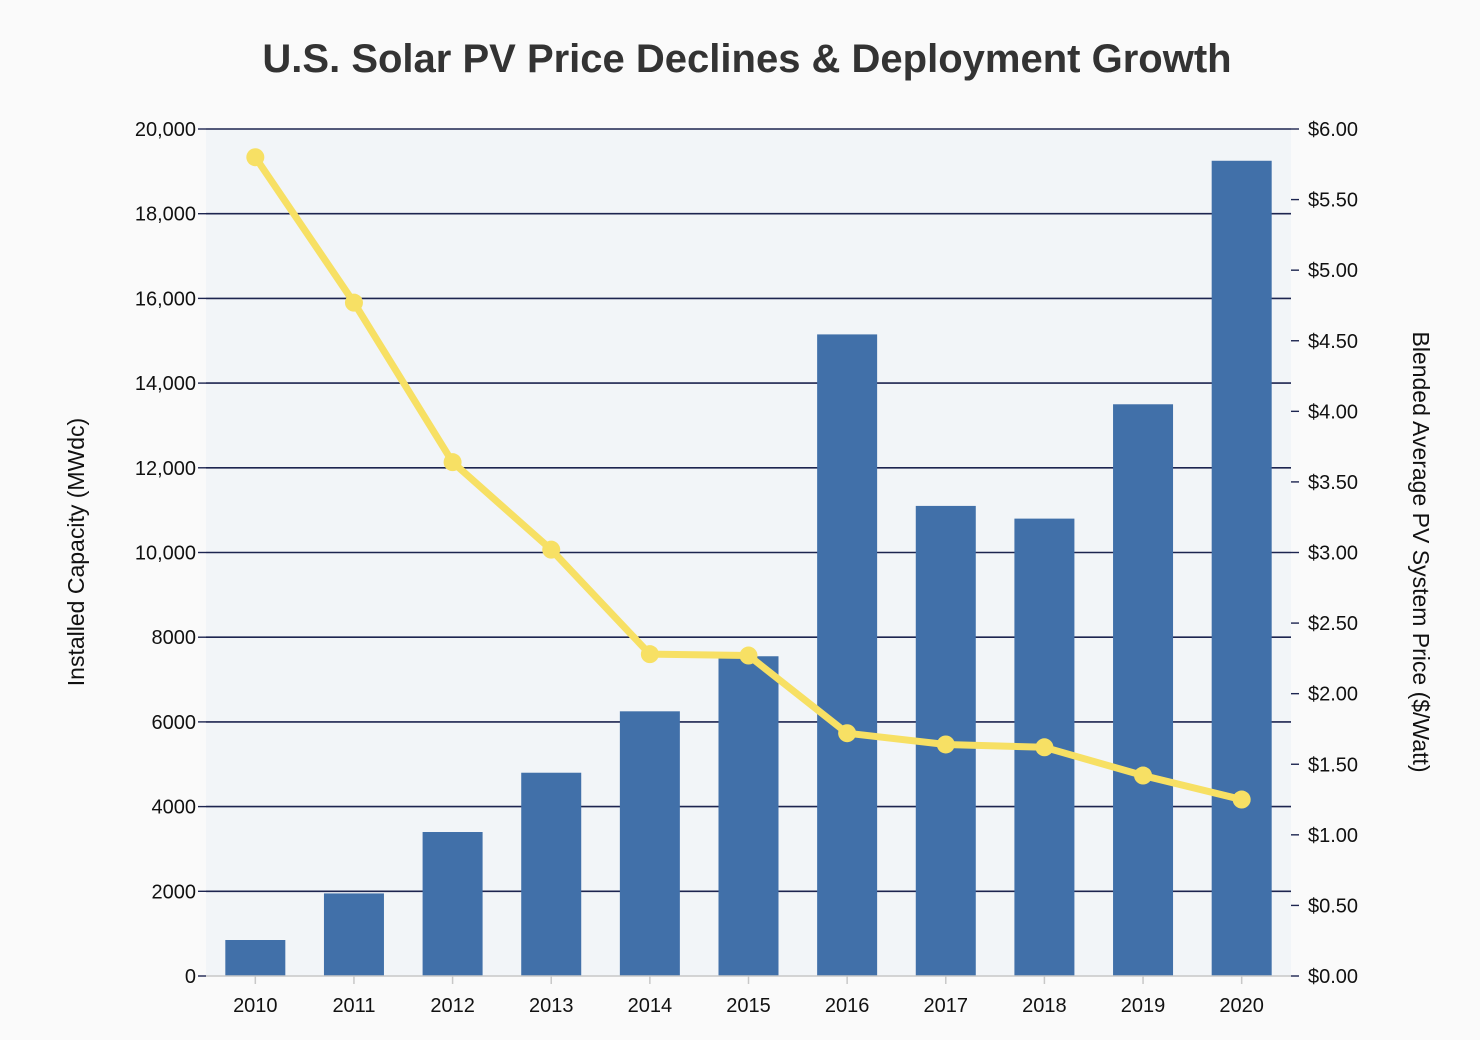 This screenshot has width=1480, height=1040. Describe the element at coordinates (650, 1006) in the screenshot. I see `x-tick-label: 2014` at that location.